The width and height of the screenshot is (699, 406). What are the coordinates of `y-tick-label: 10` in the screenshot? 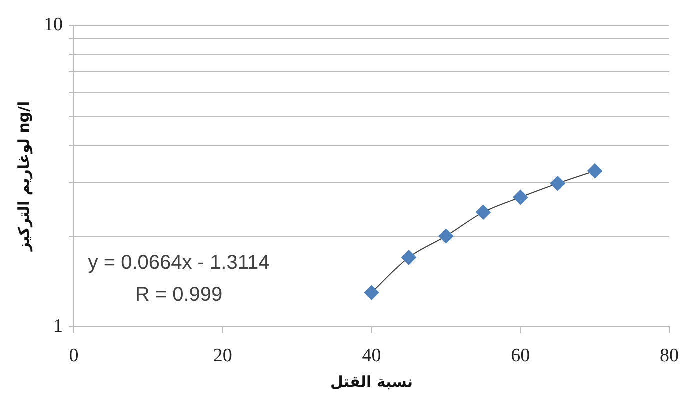 It's located at (53, 25).